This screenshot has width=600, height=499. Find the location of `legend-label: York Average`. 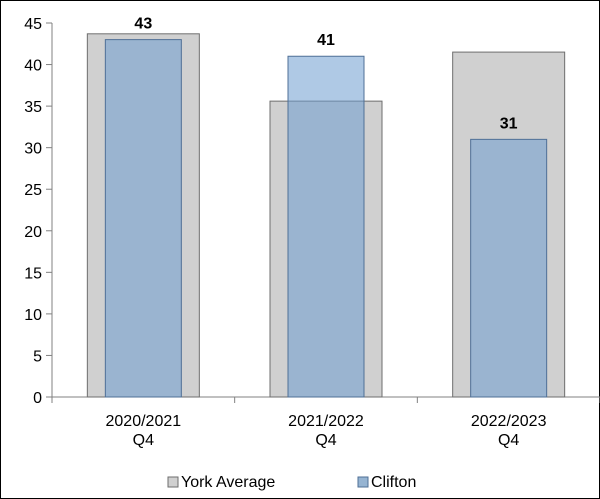

legend-label: York Average is located at coordinates (228, 482).